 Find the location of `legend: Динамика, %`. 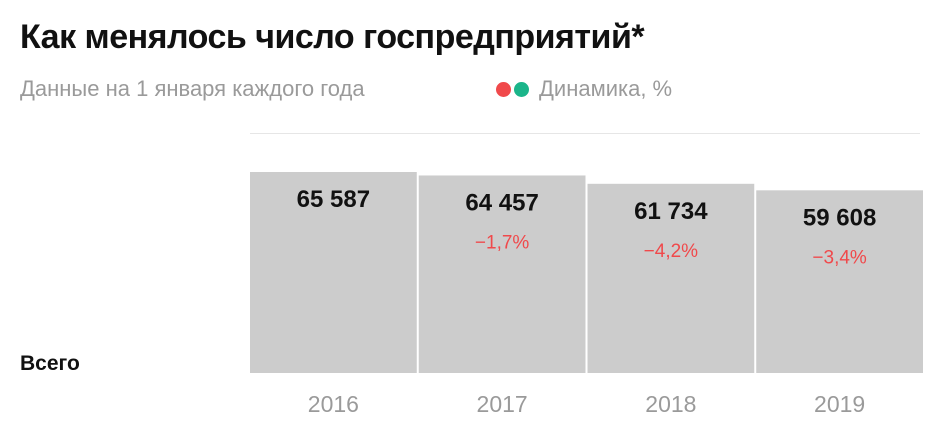

legend: Динамика, % is located at coordinates (584, 89).